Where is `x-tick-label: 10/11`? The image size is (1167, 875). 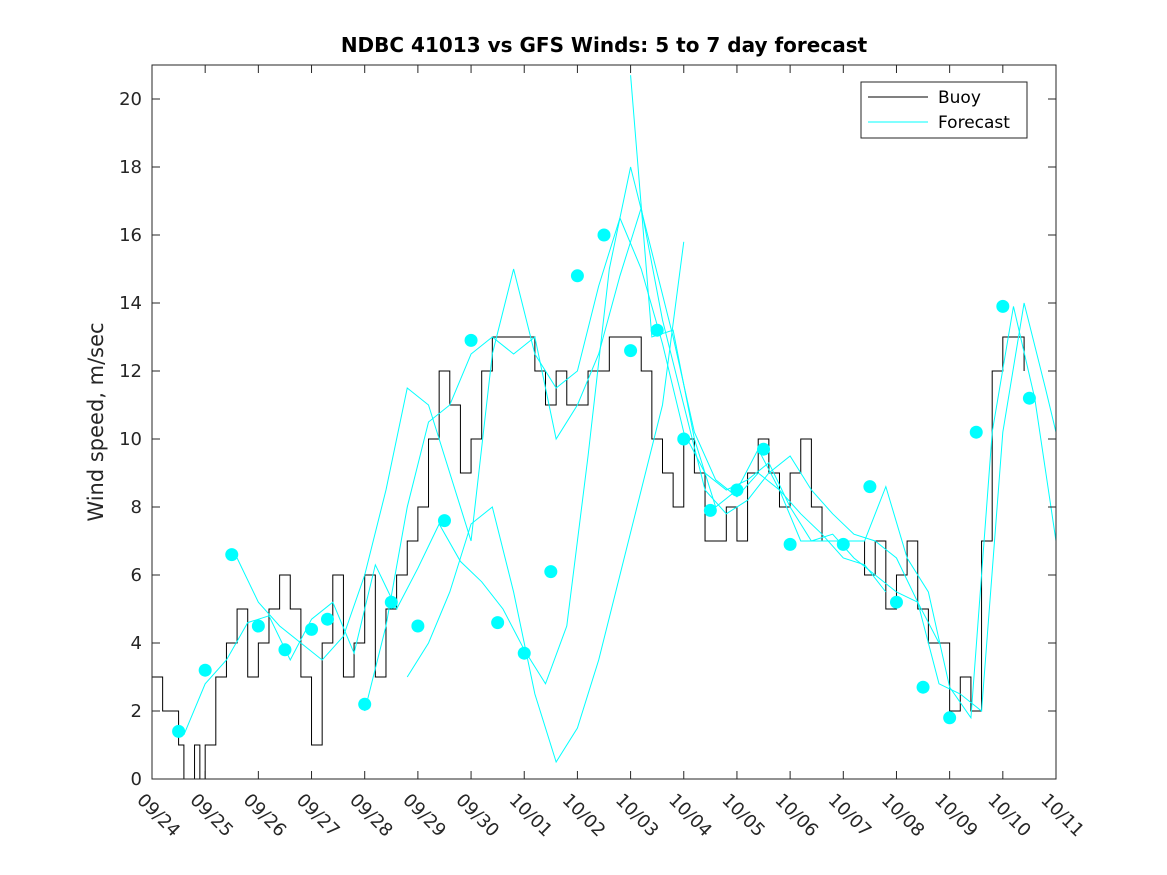 x-tick-label: 10/11 is located at coordinates (1062, 816).